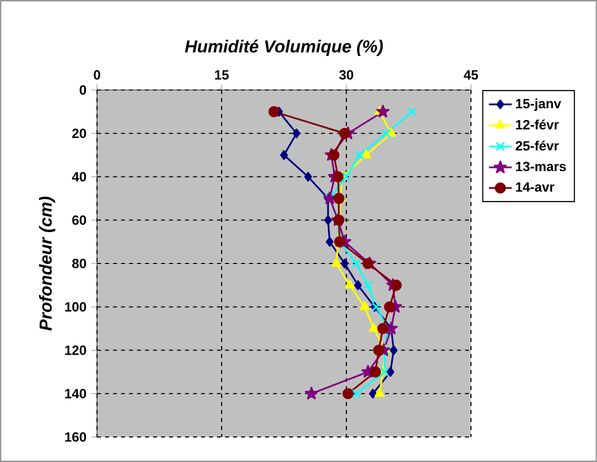 The width and height of the screenshot is (597, 462). I want to click on legend-label: 25-févr, so click(537, 145).